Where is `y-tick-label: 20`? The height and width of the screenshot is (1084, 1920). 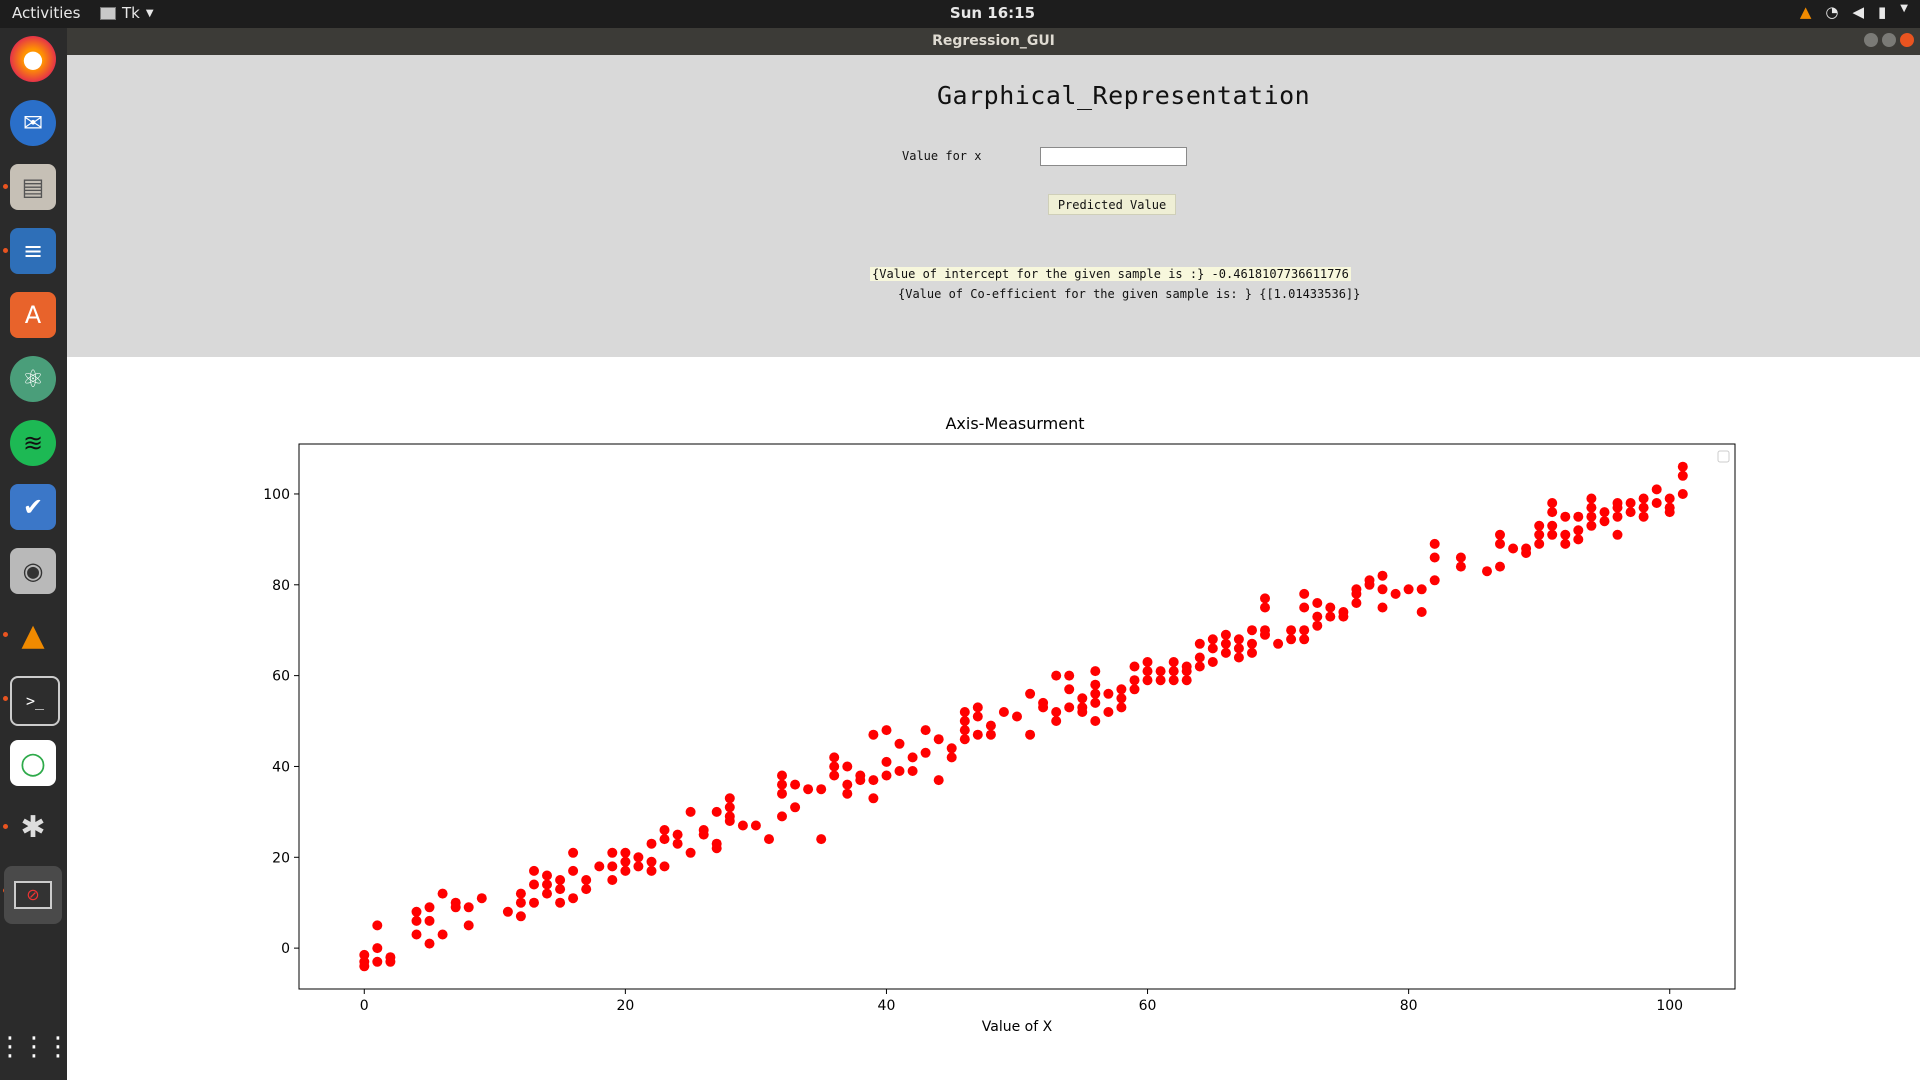
y-tick-label: 20 is located at coordinates (281, 858).